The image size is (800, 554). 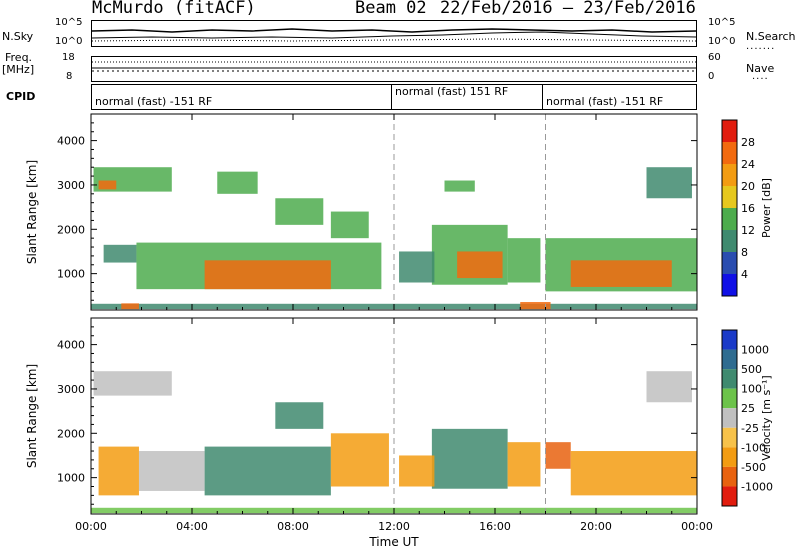 I want to click on cpid-segment-1: normal (fast) -151 RF, so click(x=154, y=101).